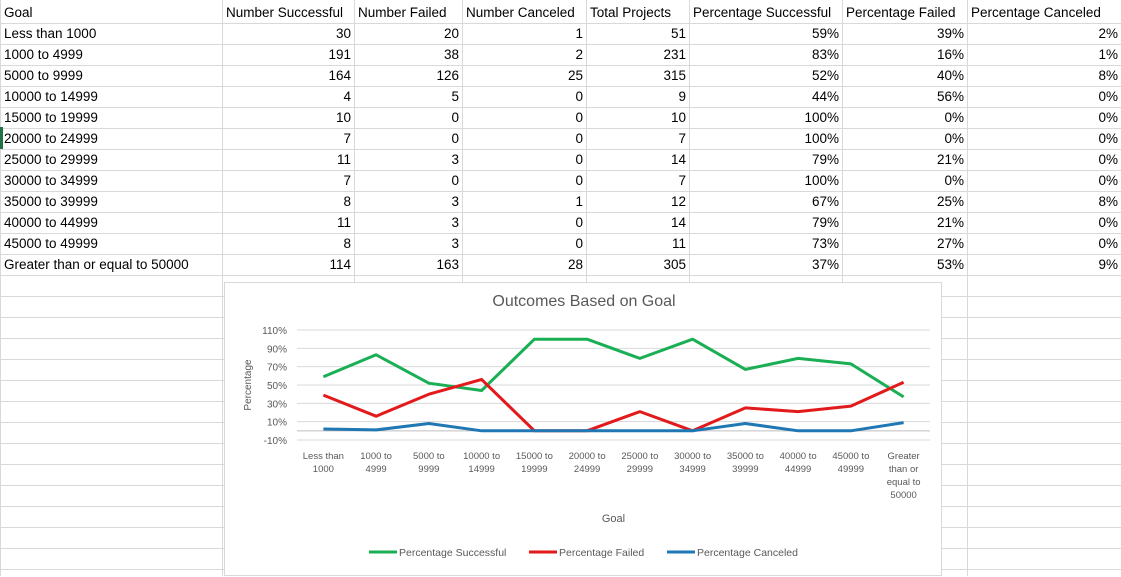  I want to click on value-cell: 126, so click(408, 75).